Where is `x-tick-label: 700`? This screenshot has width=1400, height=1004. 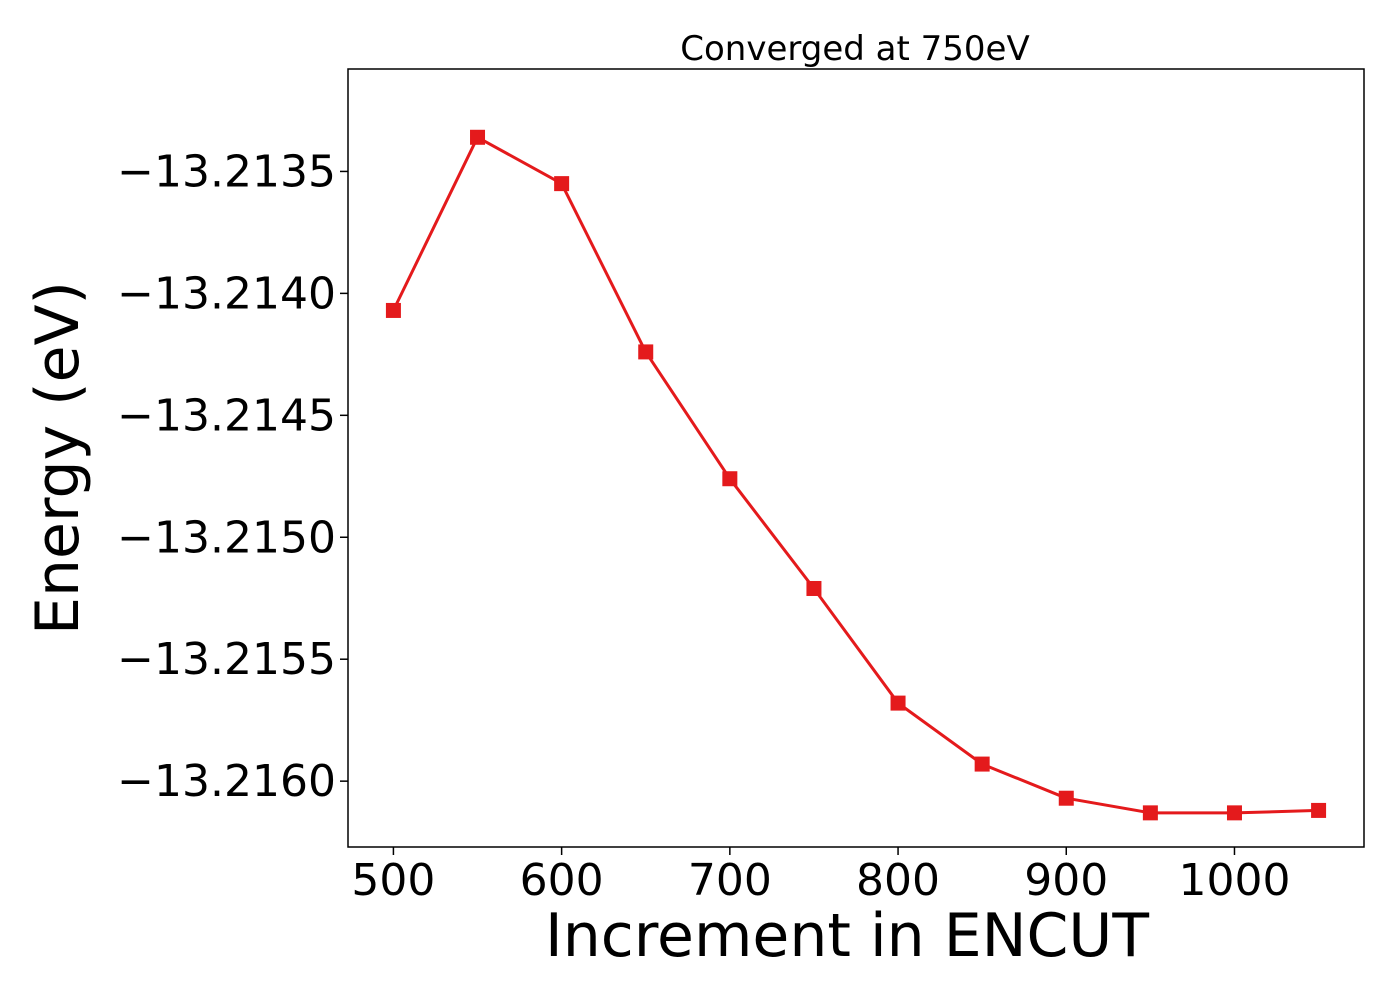
x-tick-label: 700 is located at coordinates (730, 880).